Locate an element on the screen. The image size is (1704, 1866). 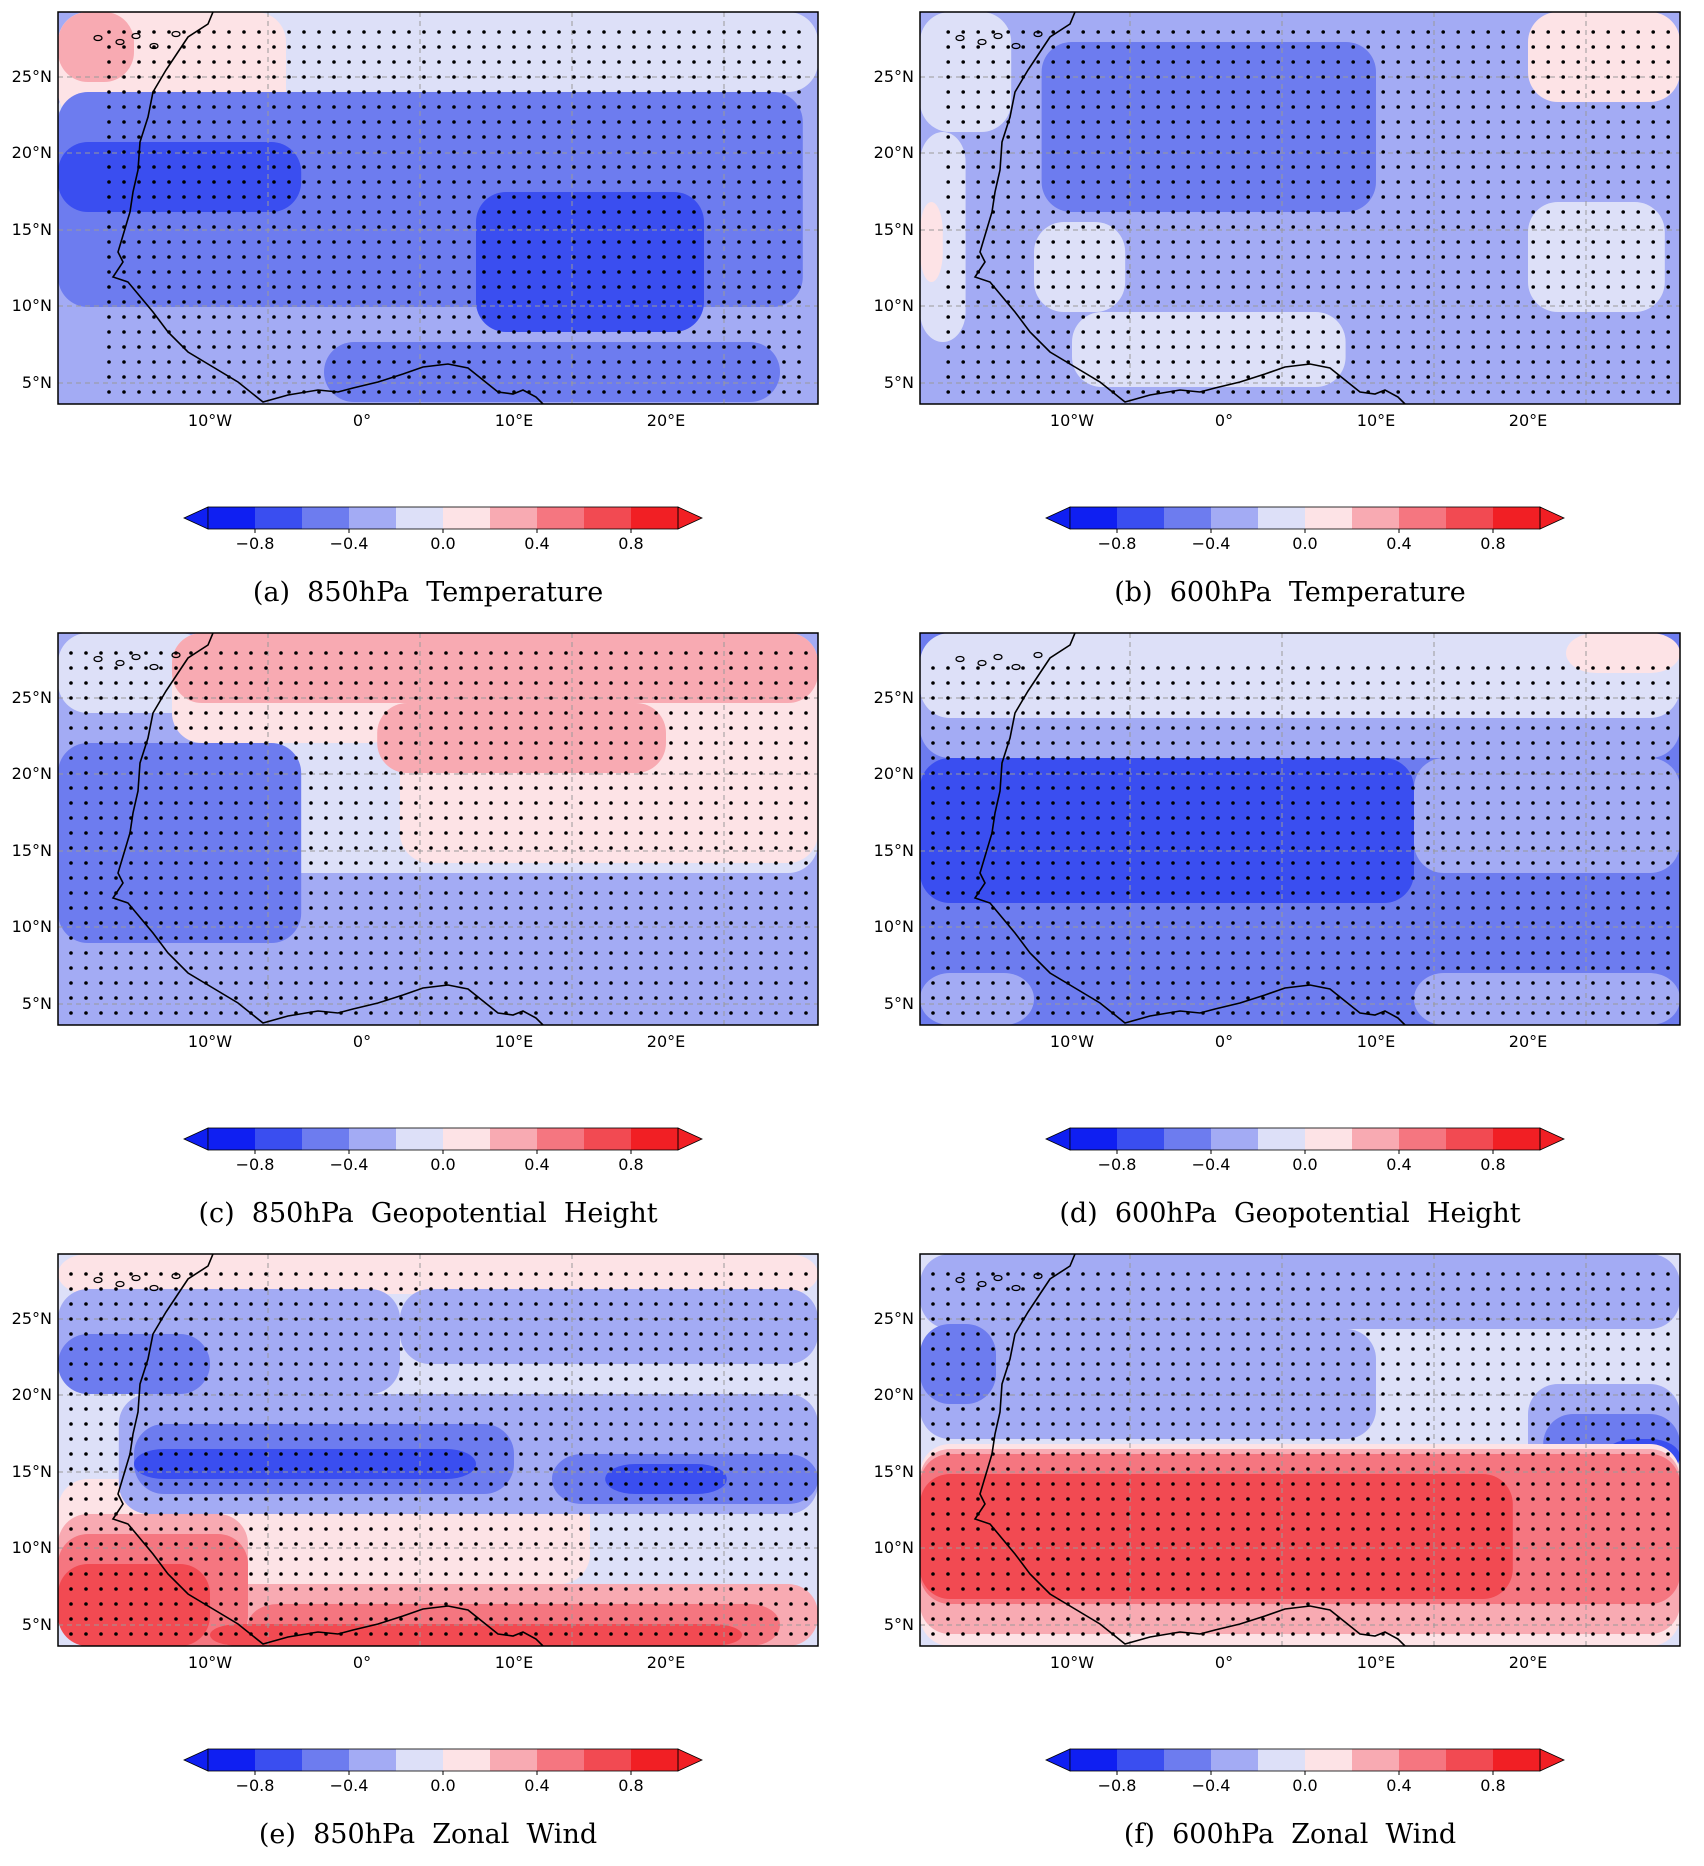
contour-region is located at coordinates (495, 668).